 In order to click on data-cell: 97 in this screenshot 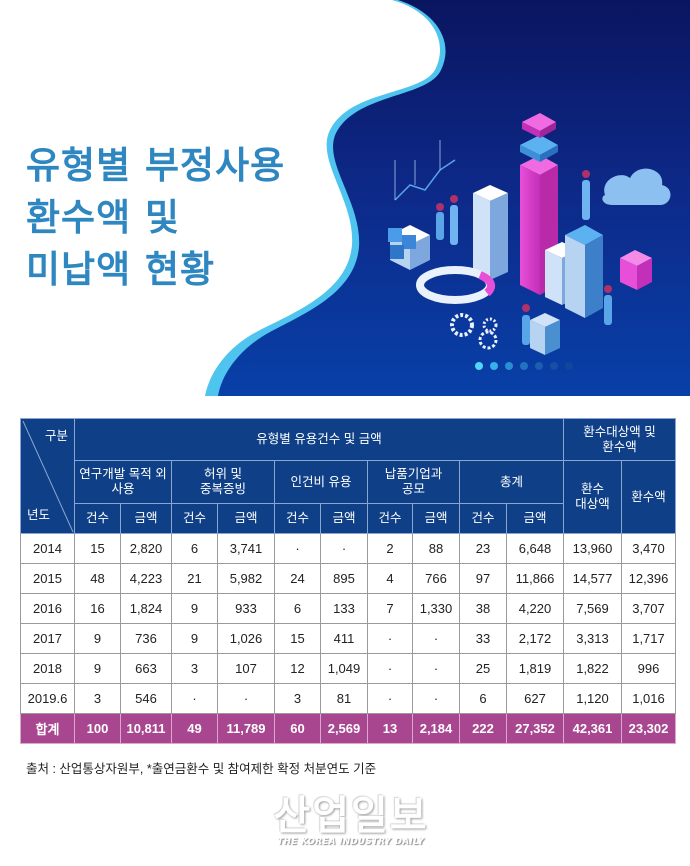, I will do `click(483, 578)`.